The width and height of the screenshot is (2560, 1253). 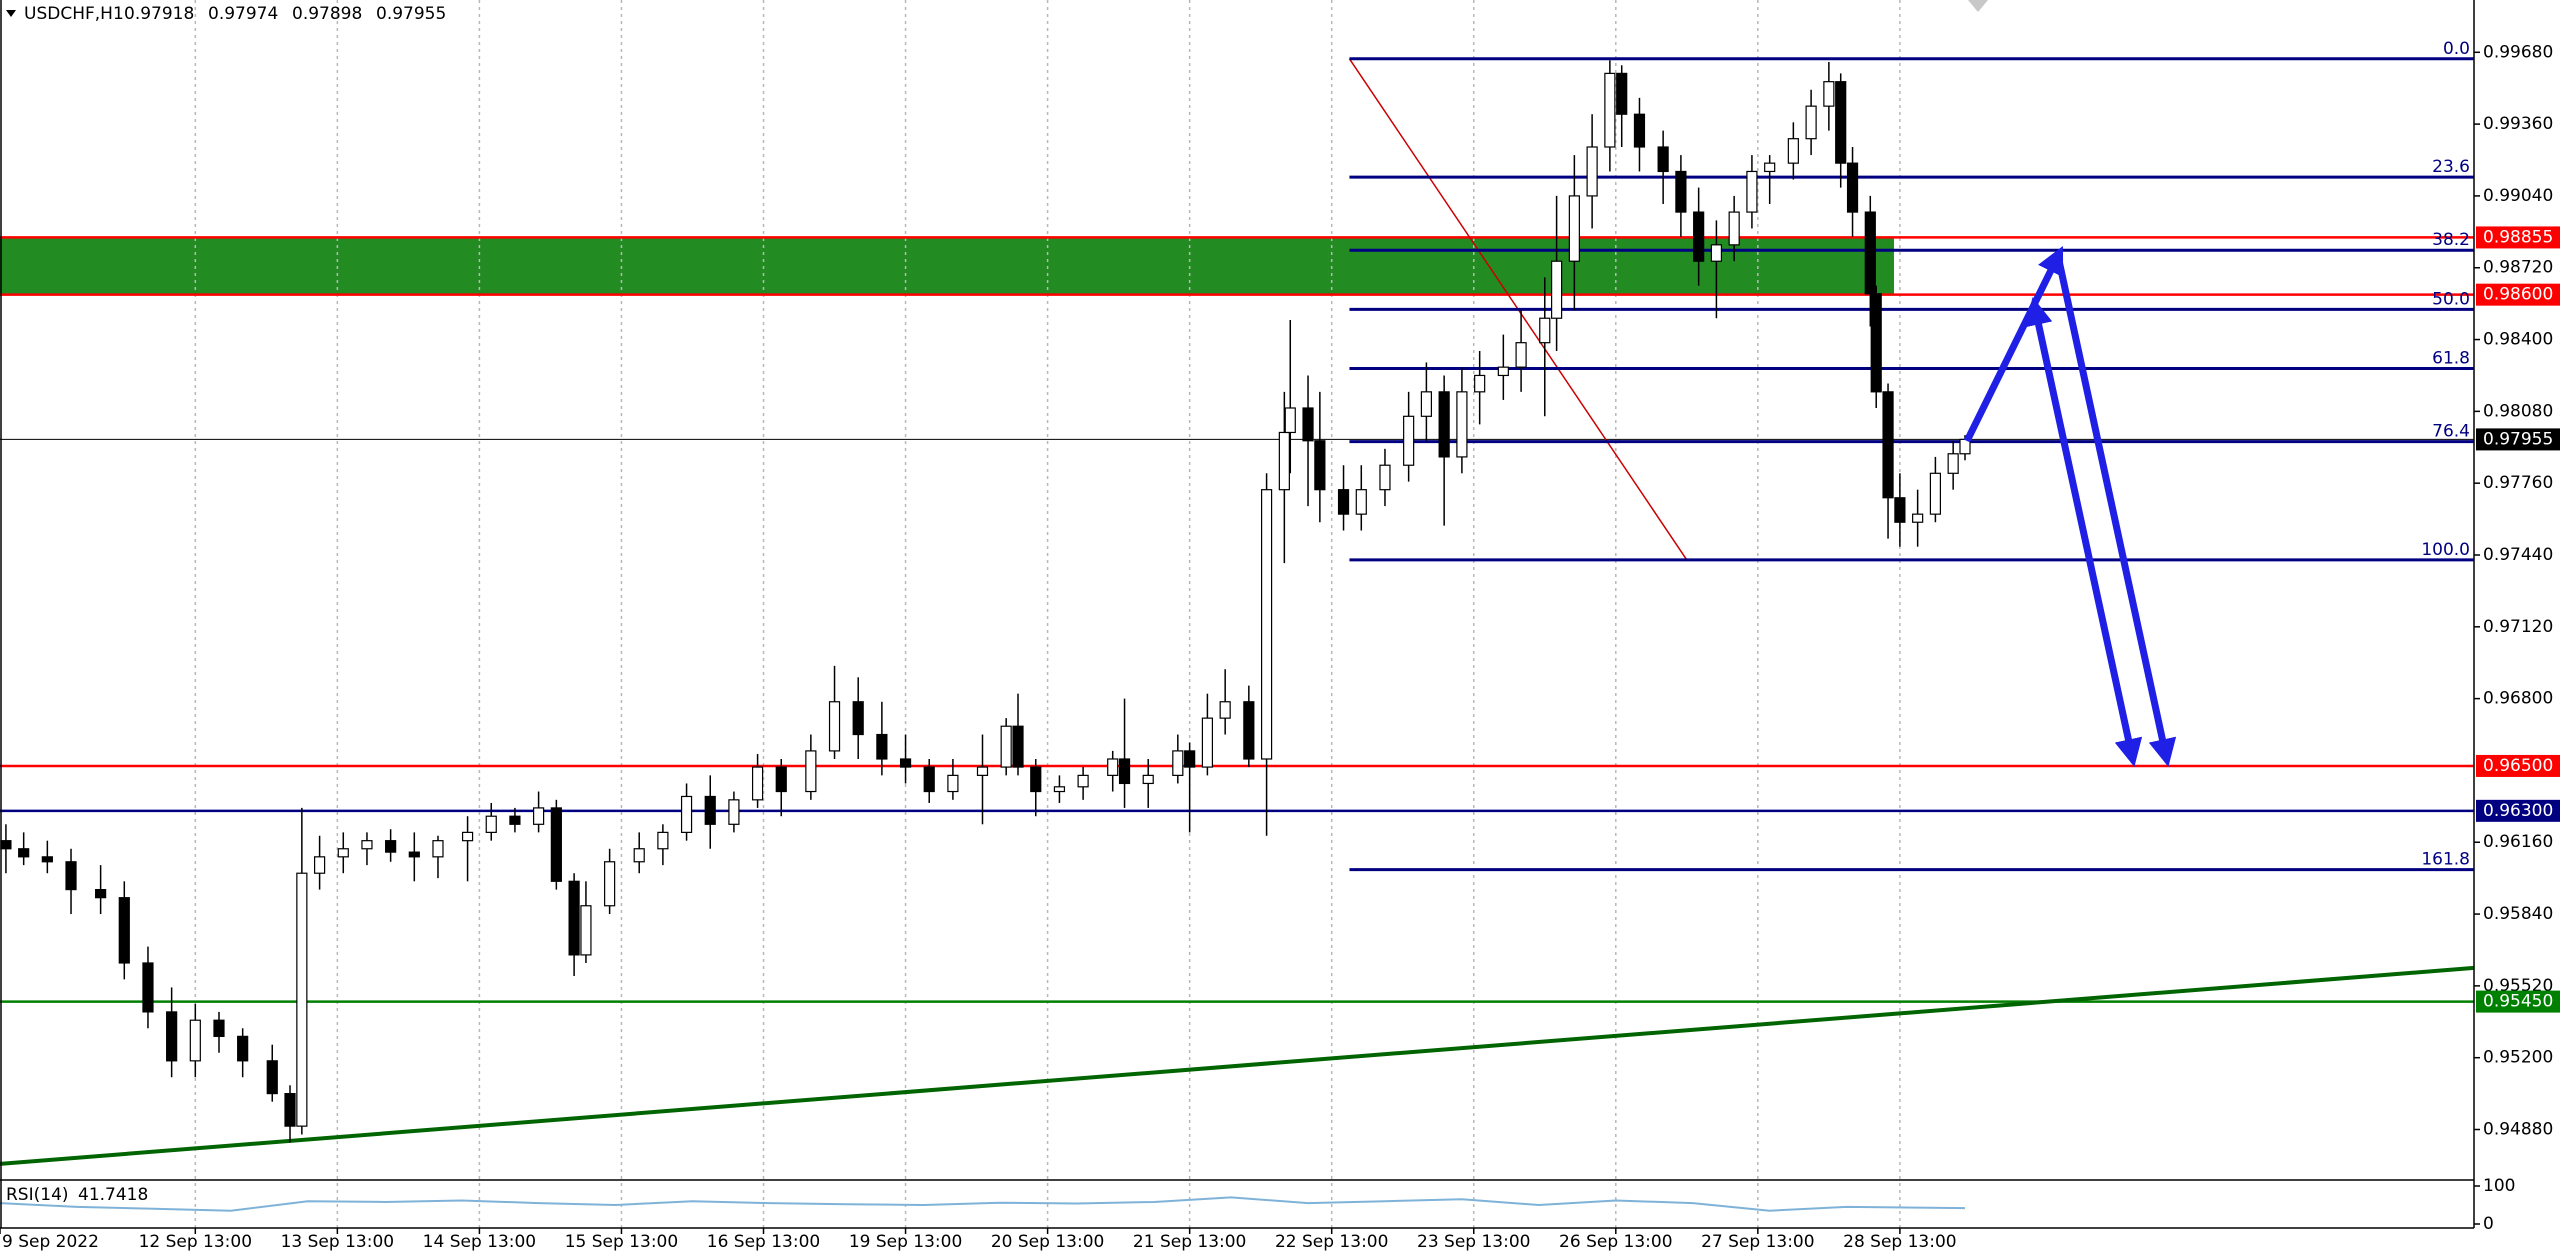 I want to click on x-tick-label: 21 Sep 13:00, so click(x=1189, y=1242).